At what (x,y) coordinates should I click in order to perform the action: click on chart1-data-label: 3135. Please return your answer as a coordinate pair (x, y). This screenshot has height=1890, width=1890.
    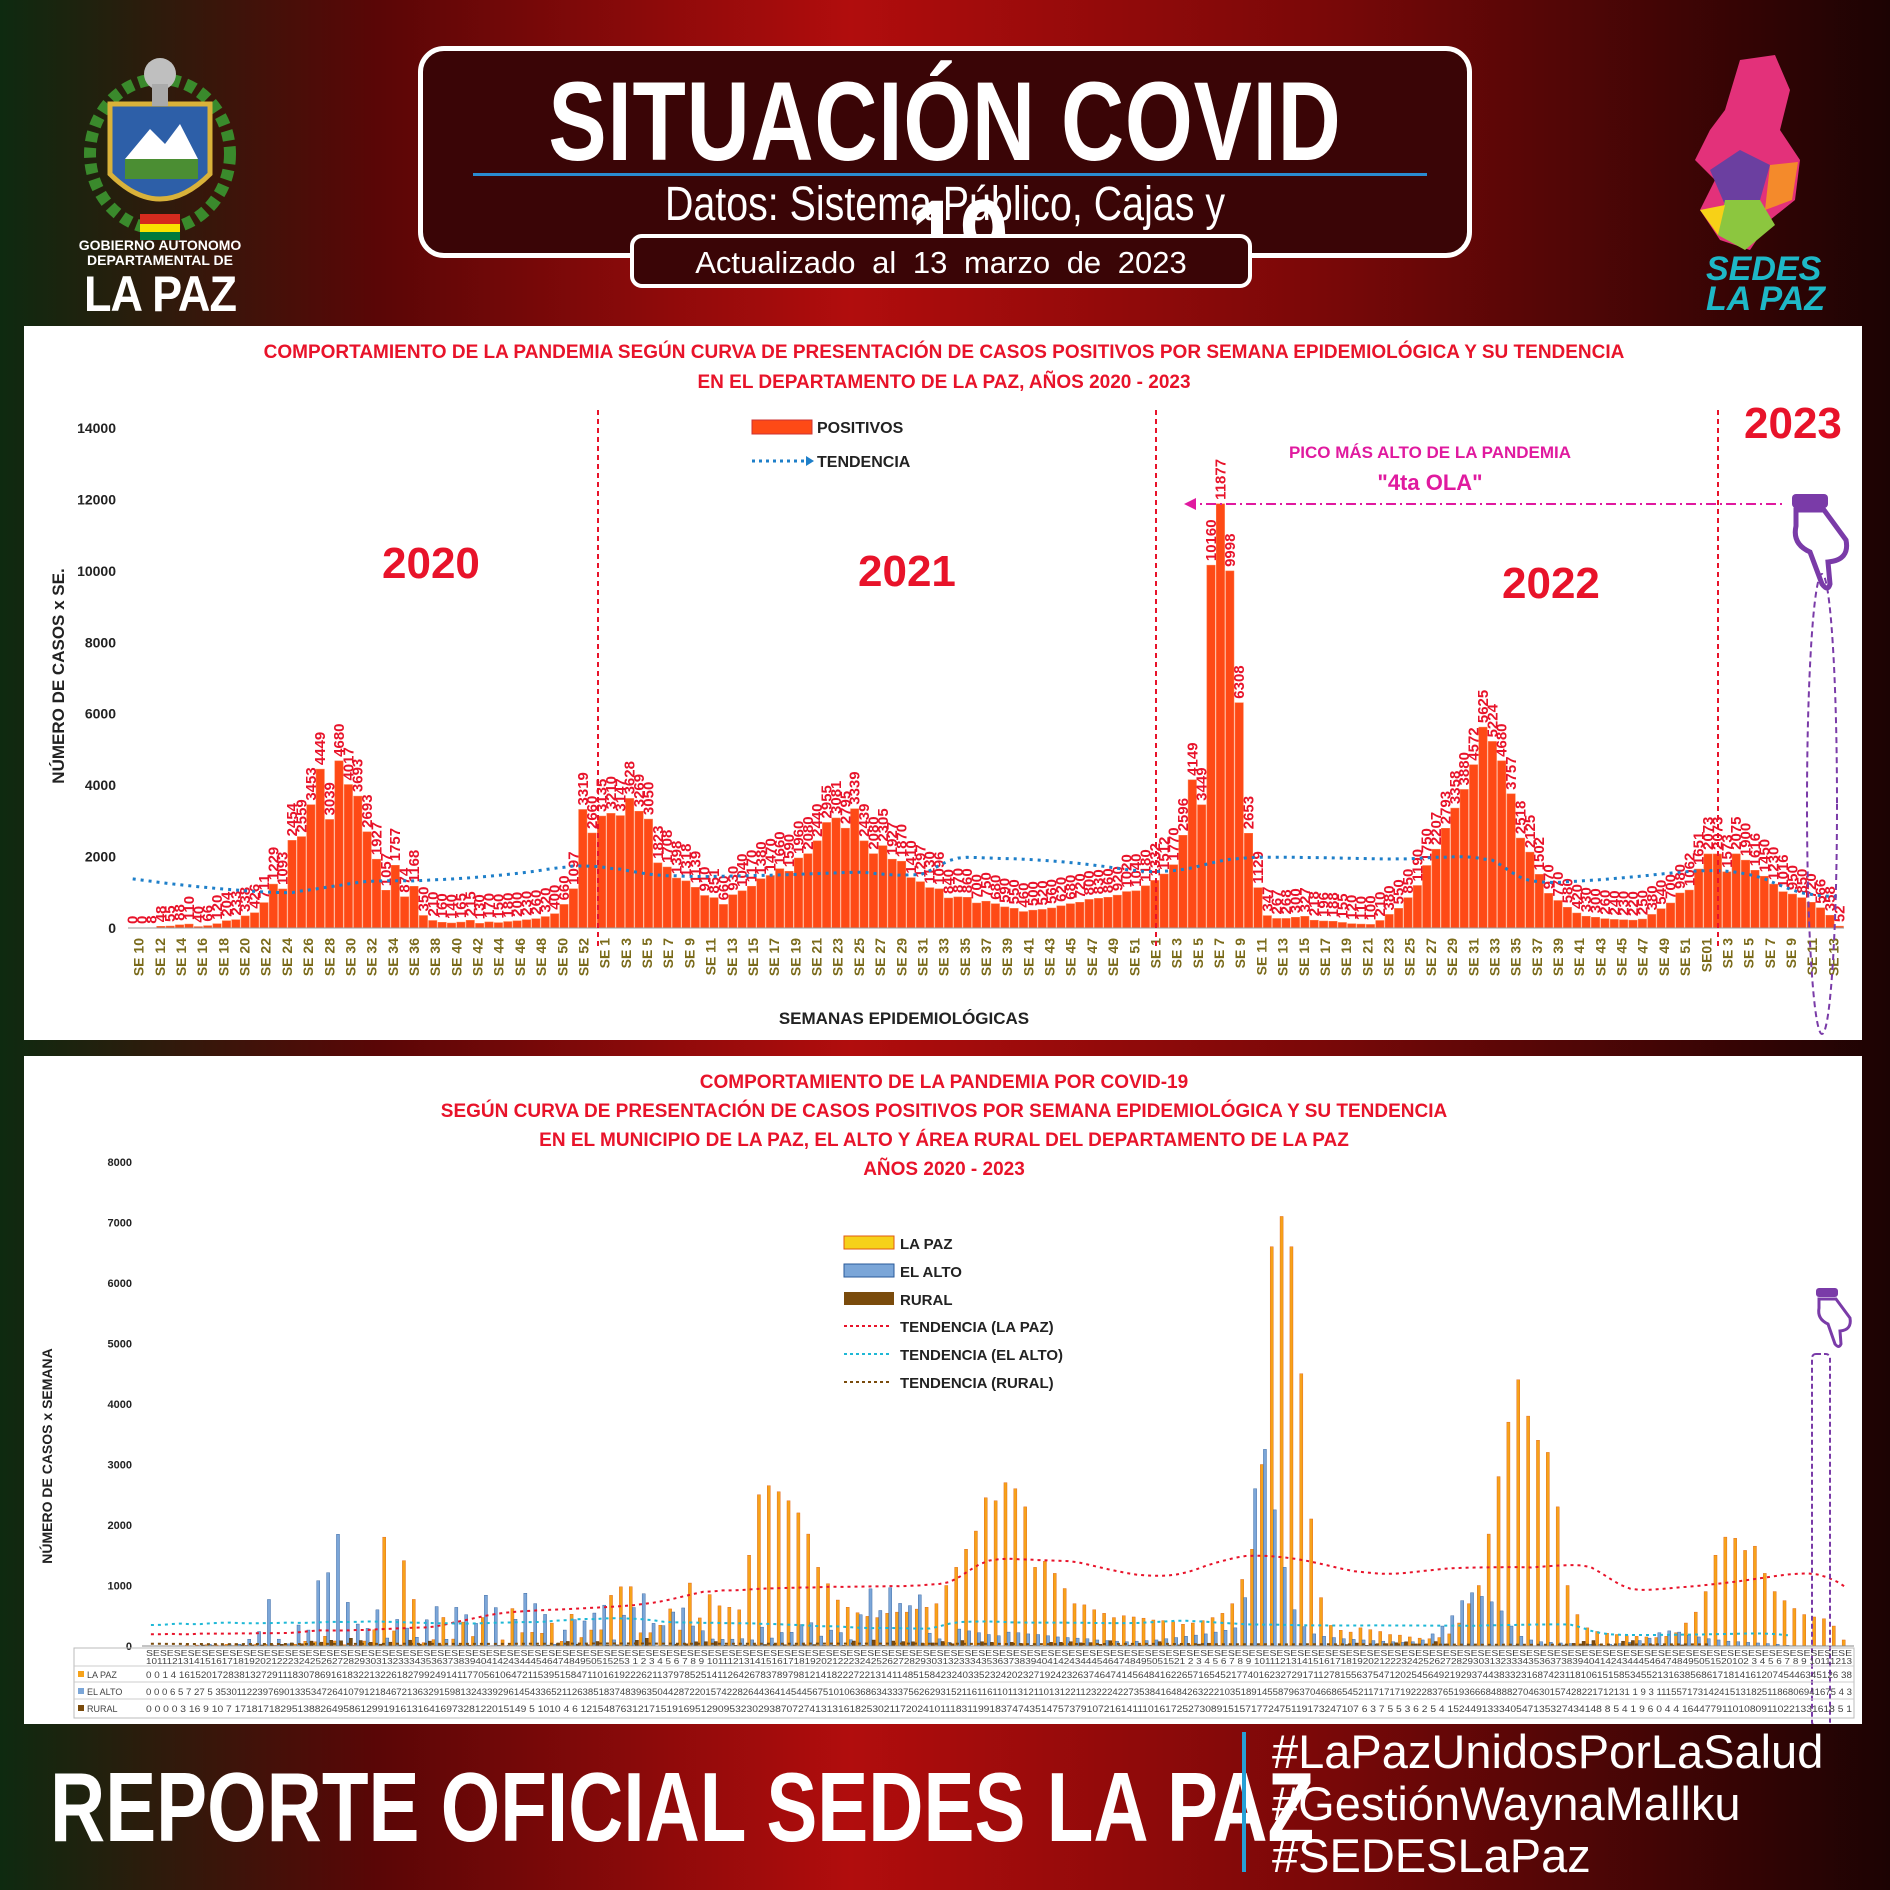
    Looking at the image, I should click on (602, 795).